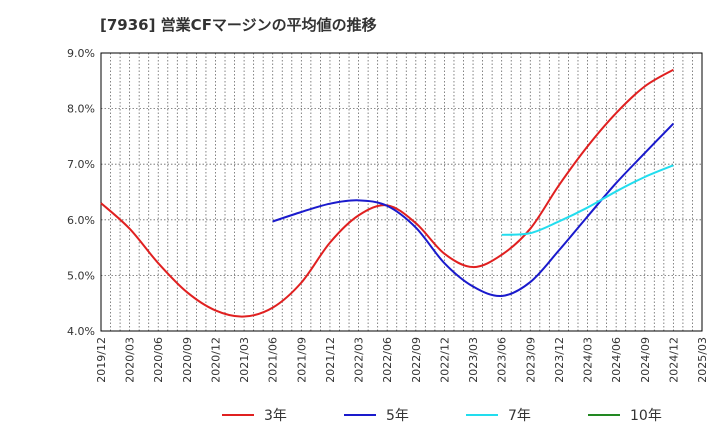 This screenshot has height=440, width=720. Describe the element at coordinates (81, 53) in the screenshot. I see `y-tick-label: 9.0%` at that location.